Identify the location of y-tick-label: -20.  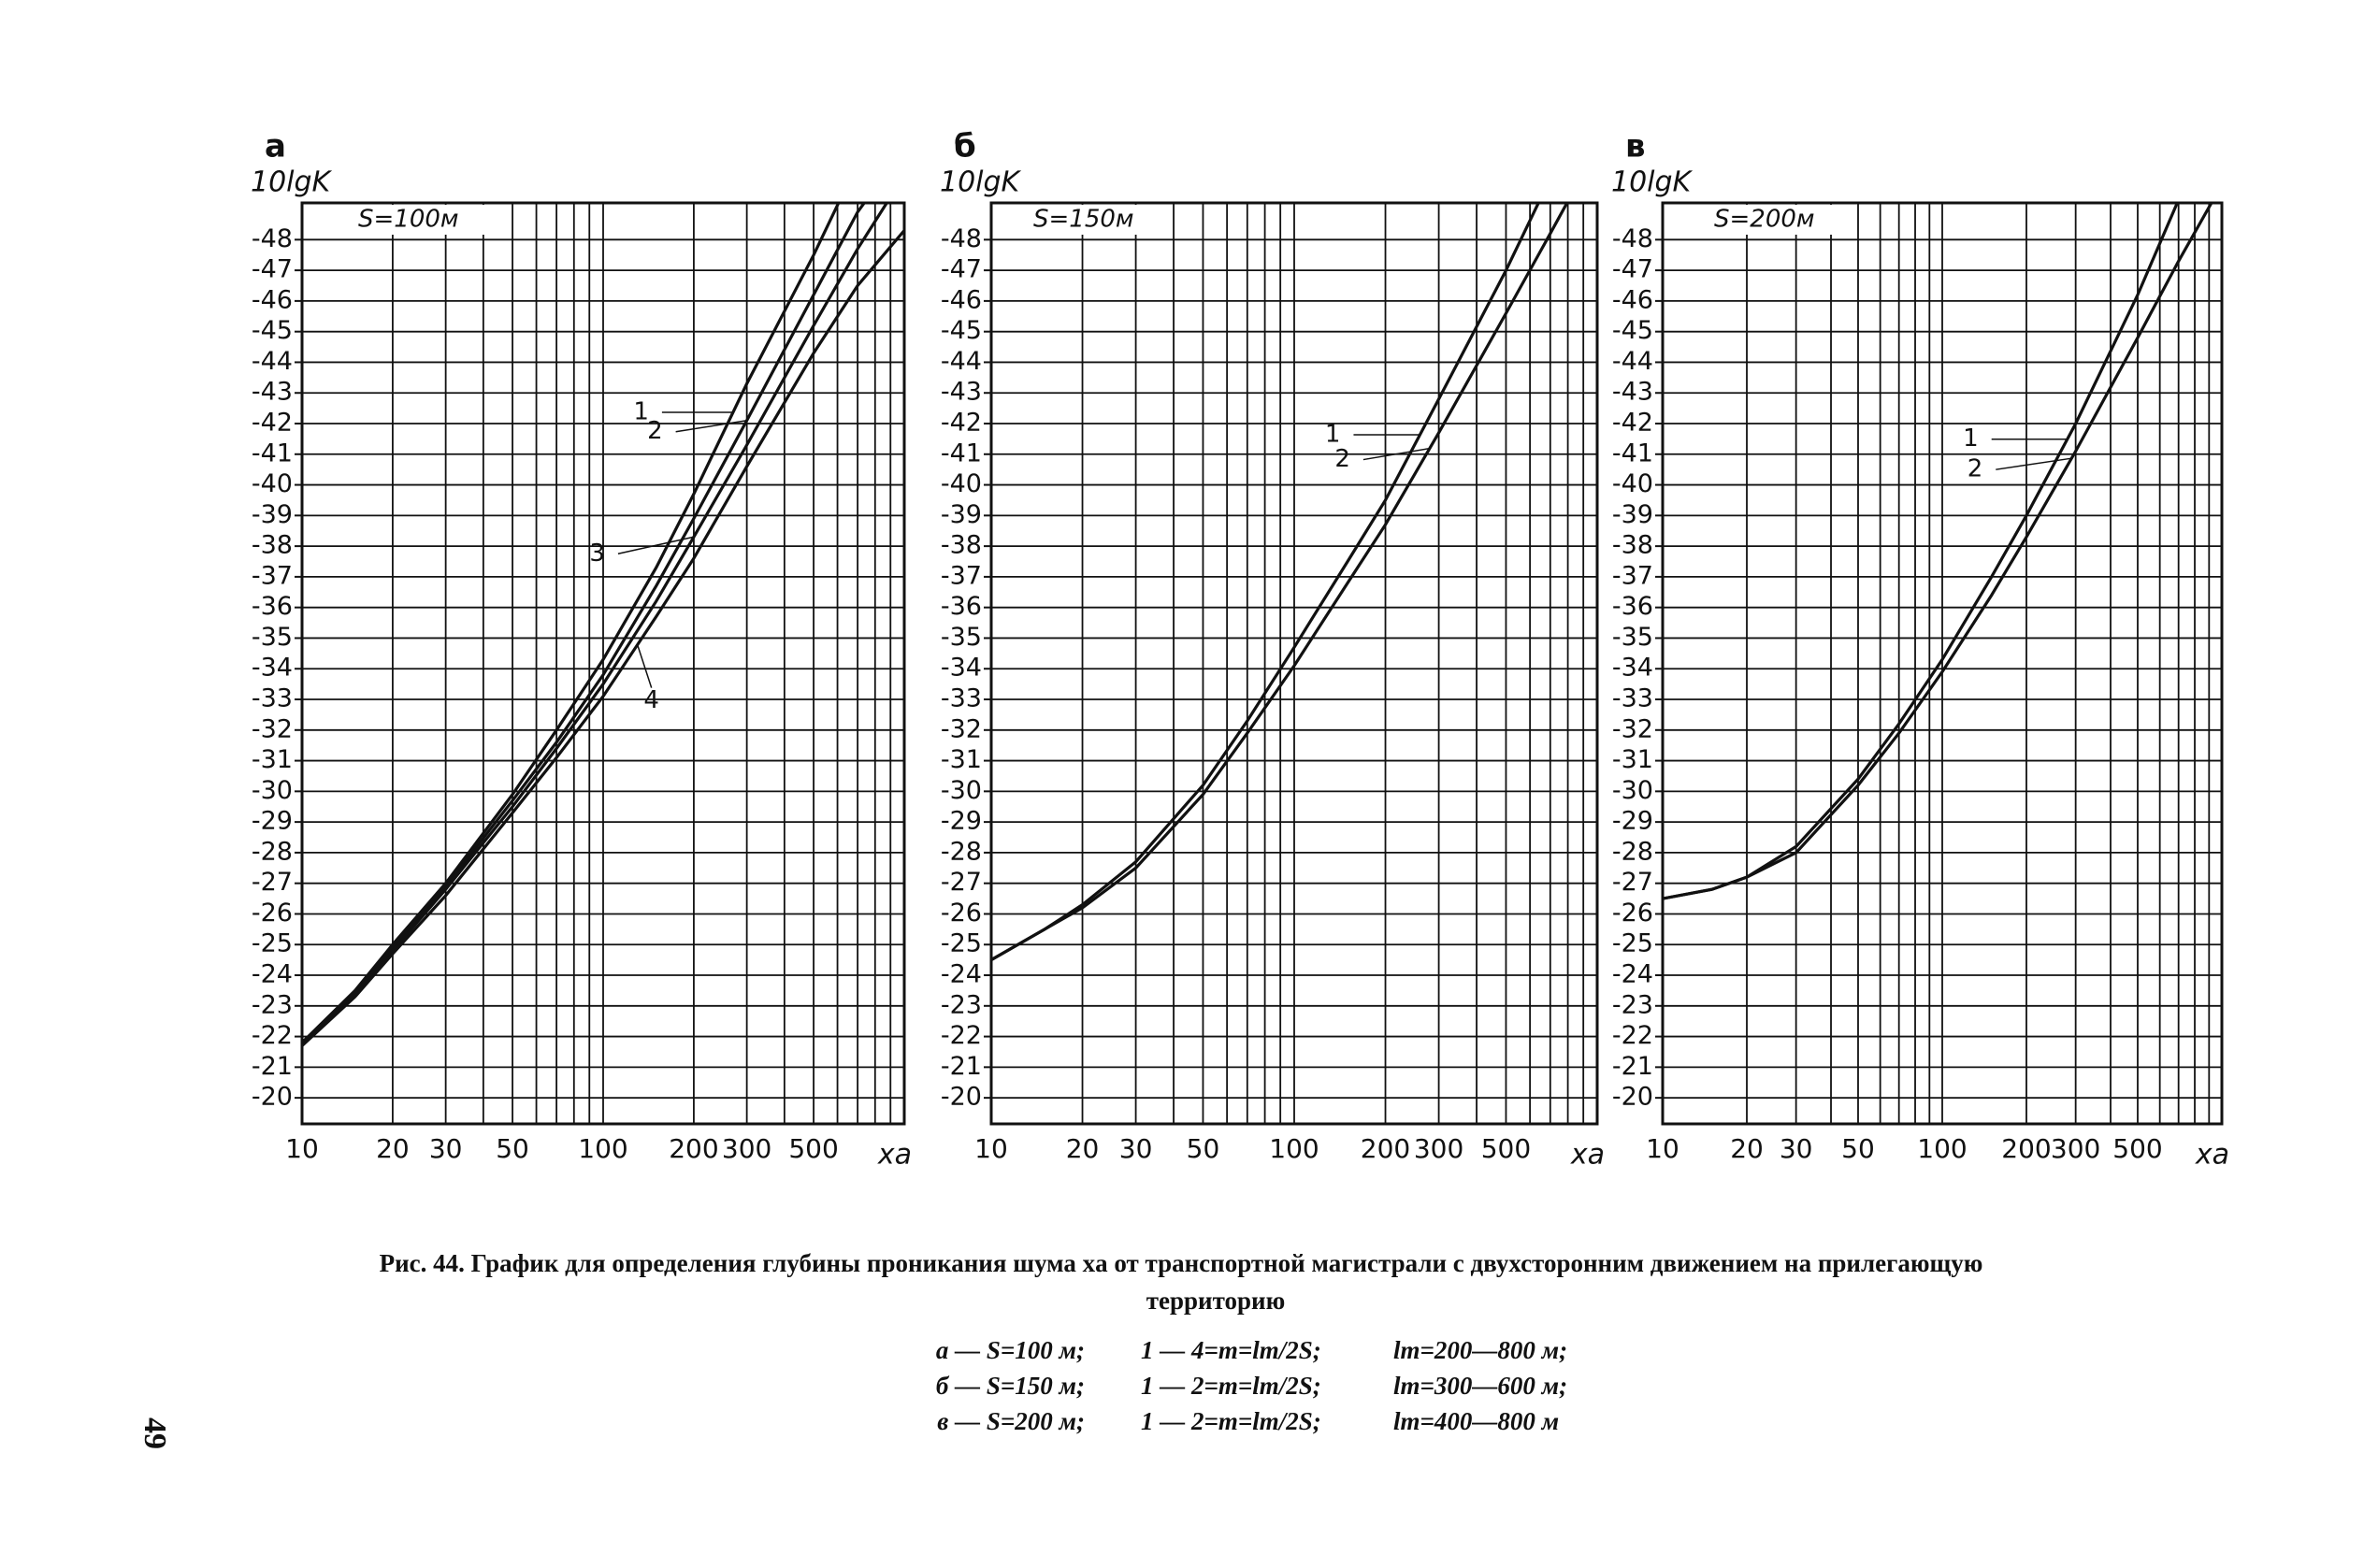
(1632, 1097).